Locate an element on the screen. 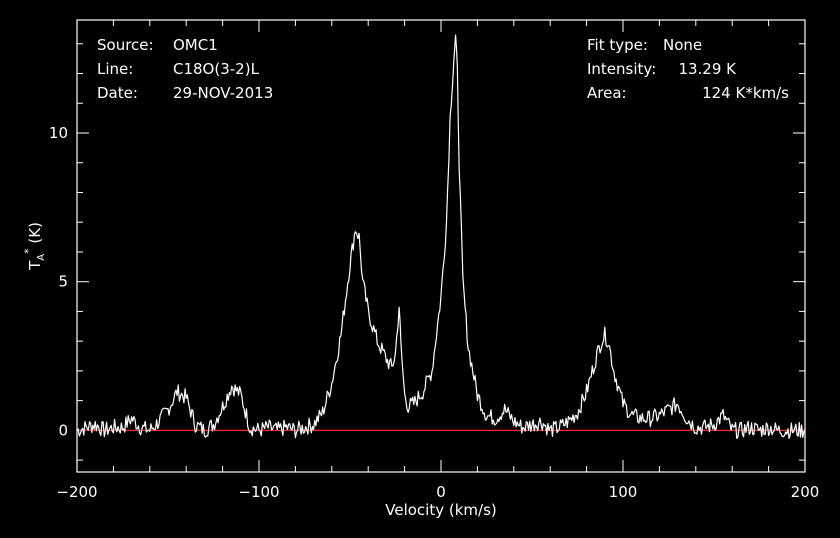 The width and height of the screenshot is (840, 538). fit-type-key: Fit type: is located at coordinates (617, 45).